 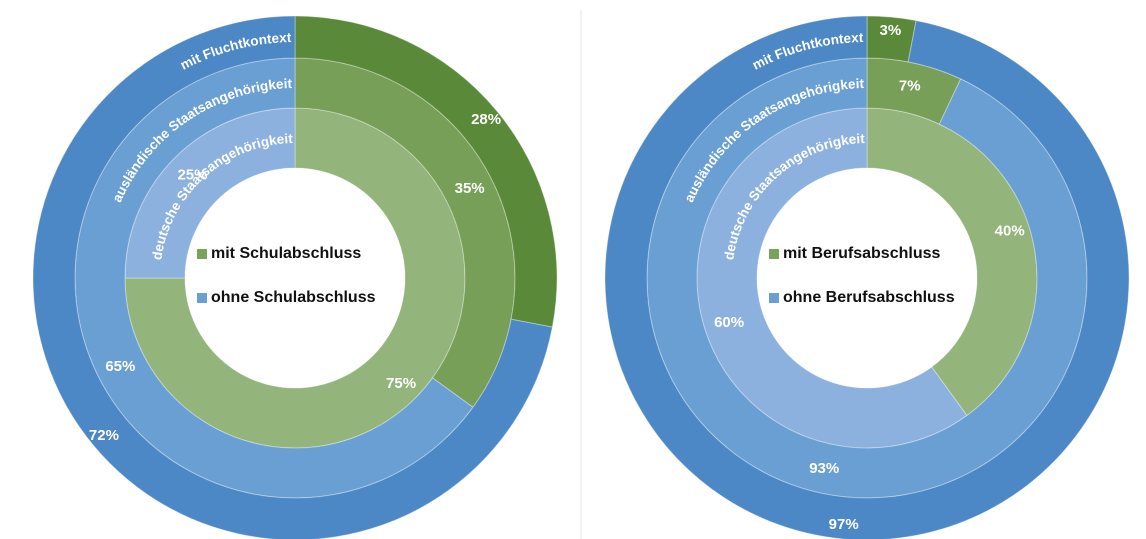 What do you see at coordinates (910, 86) in the screenshot?
I see `value-label: 7%` at bounding box center [910, 86].